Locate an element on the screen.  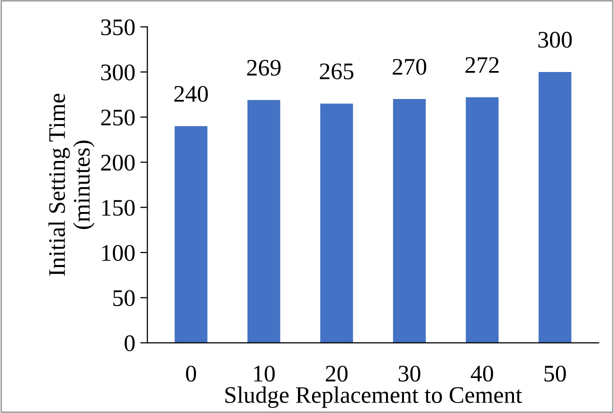
y-tick-label: 250 is located at coordinates (118, 118).